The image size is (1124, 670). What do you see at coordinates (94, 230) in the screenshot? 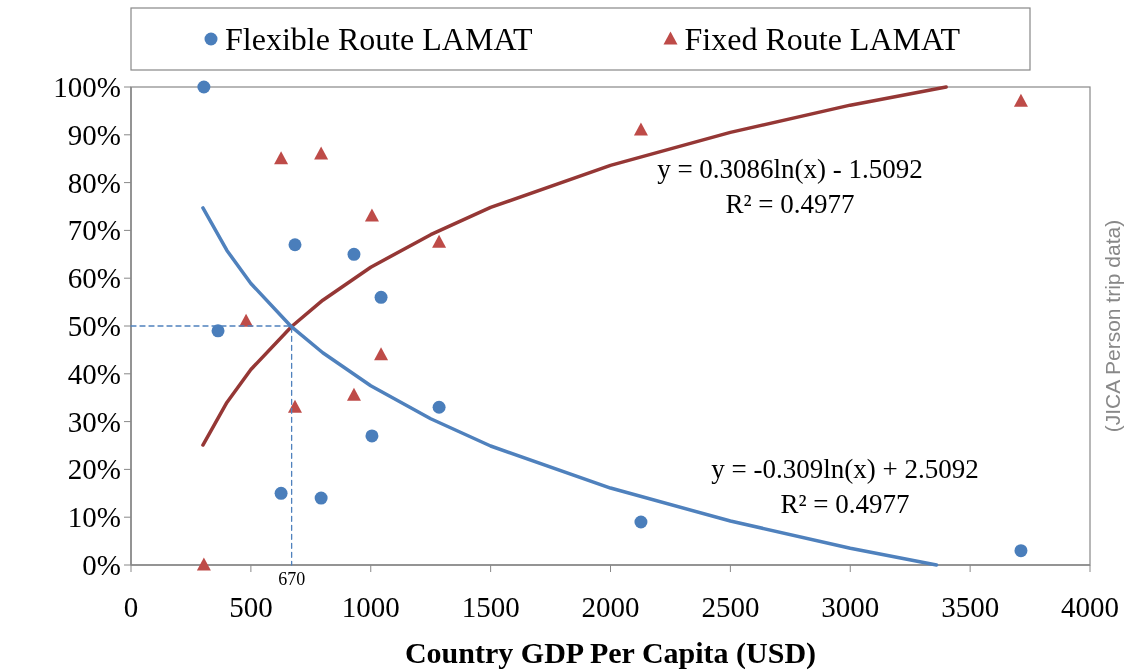
I see `y-tick-label: 70%` at bounding box center [94, 230].